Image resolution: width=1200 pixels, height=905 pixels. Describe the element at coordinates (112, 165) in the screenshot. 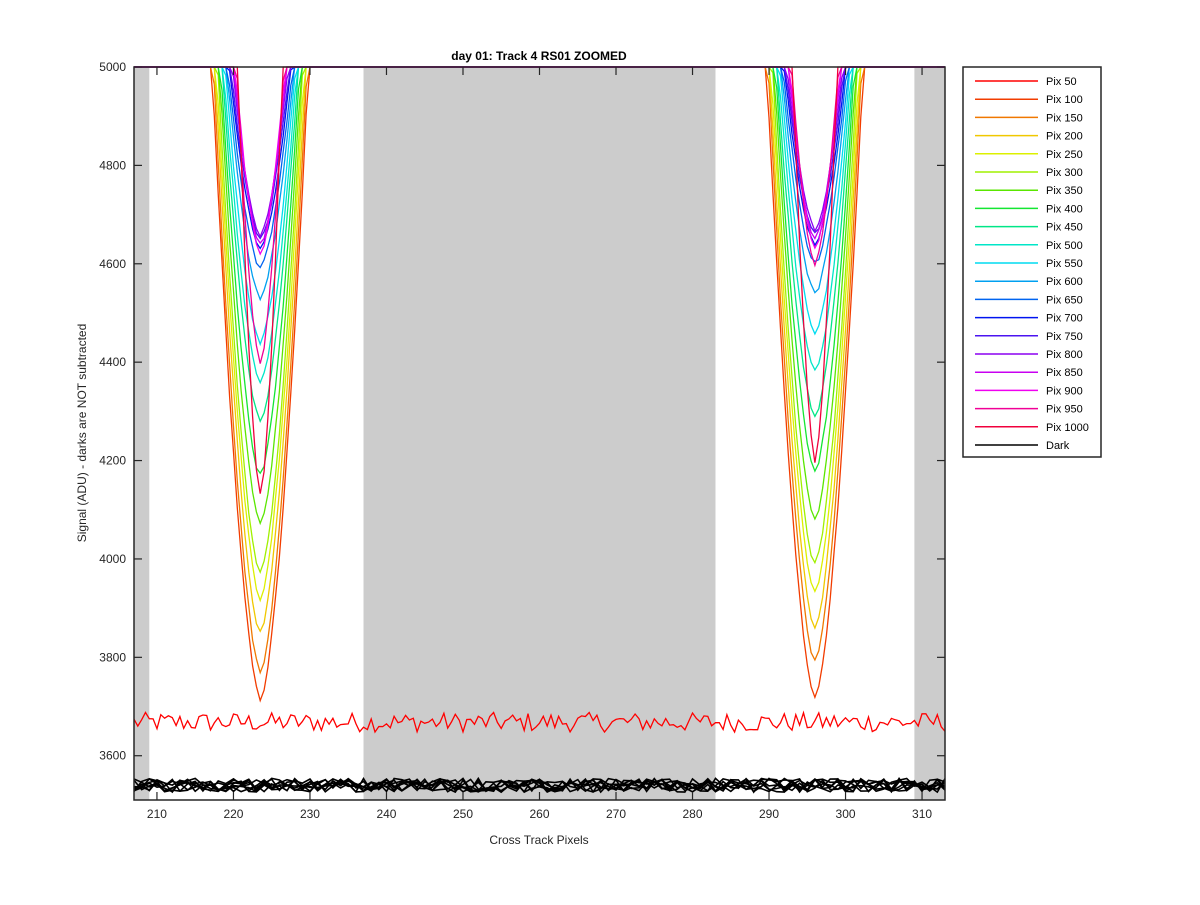

I see `y-tick-label-4800: 4800` at that location.